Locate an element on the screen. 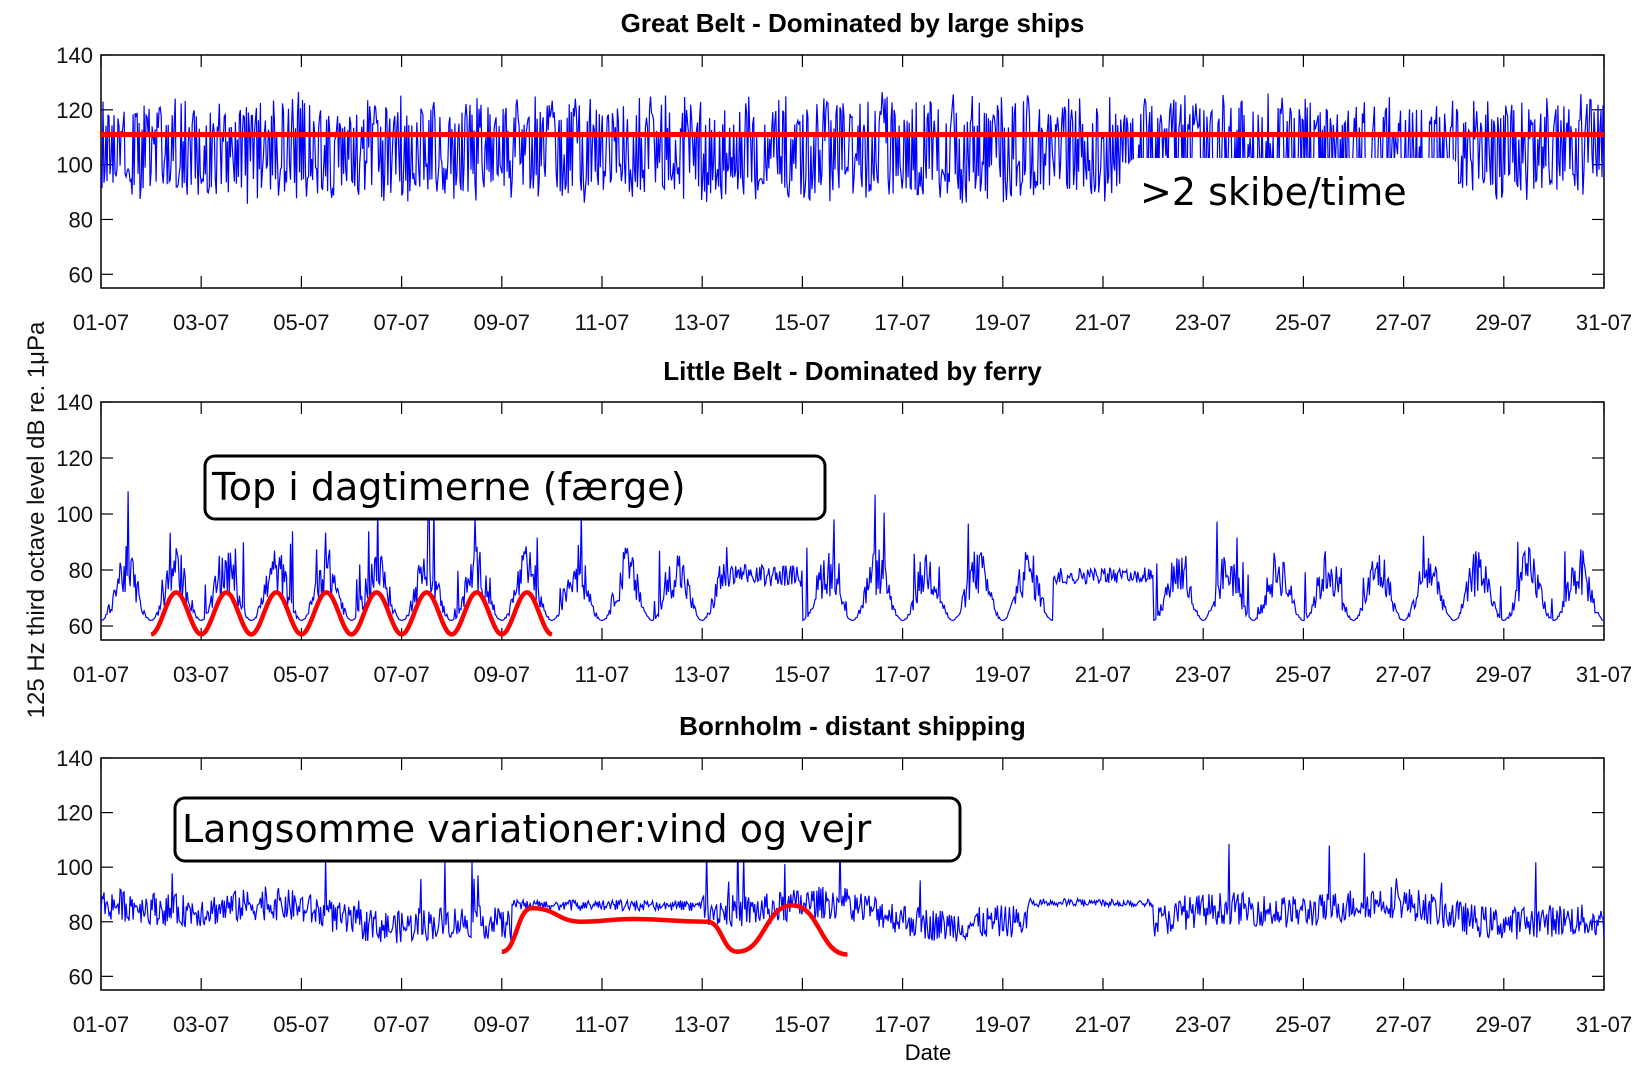 The height and width of the screenshot is (1068, 1640). shared-xlabel: Date is located at coordinates (928, 1052).